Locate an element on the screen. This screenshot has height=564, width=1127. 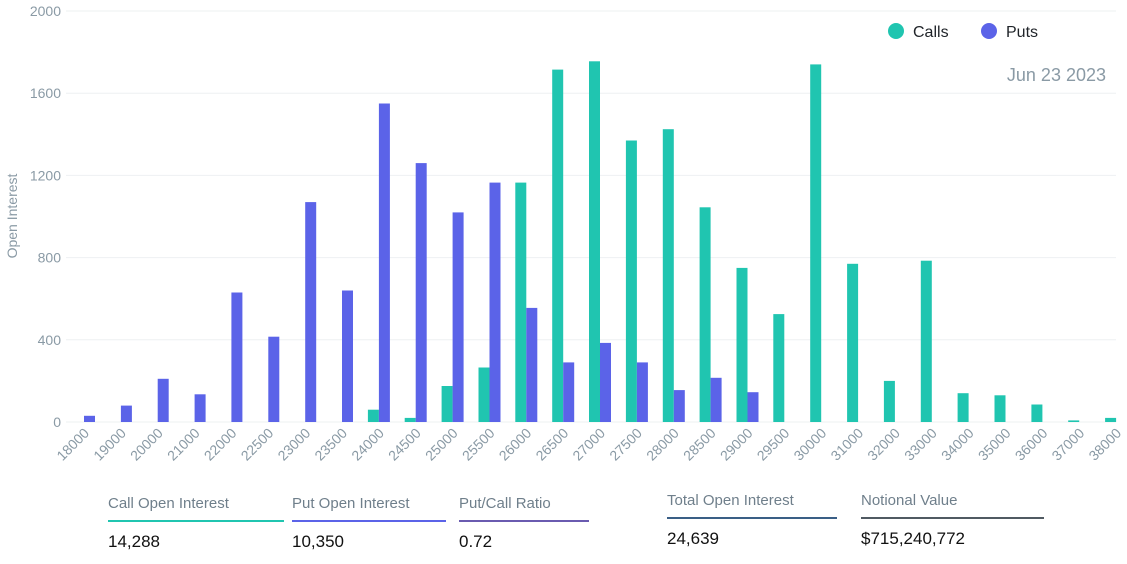
stat-label: Put Open Interest is located at coordinates (351, 503).